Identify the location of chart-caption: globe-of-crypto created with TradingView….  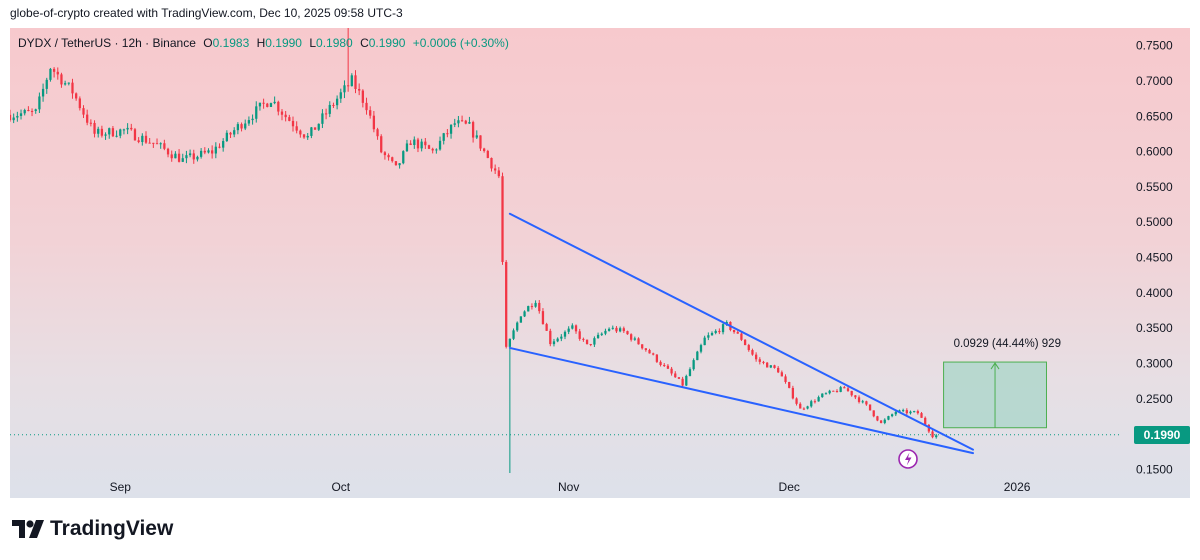
(206, 13).